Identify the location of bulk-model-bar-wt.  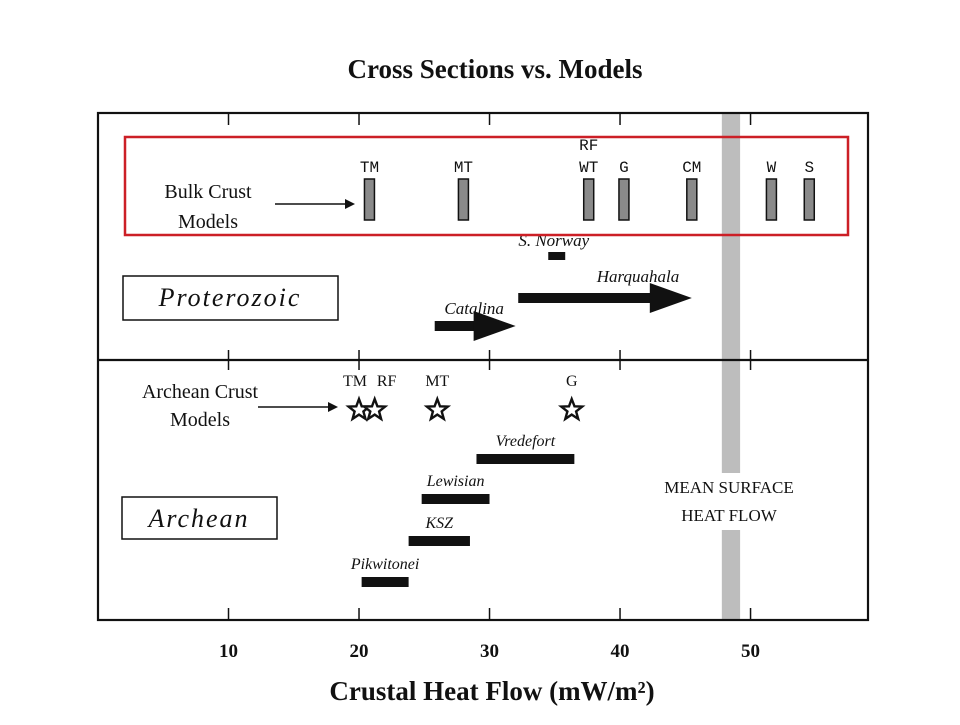
(589, 199).